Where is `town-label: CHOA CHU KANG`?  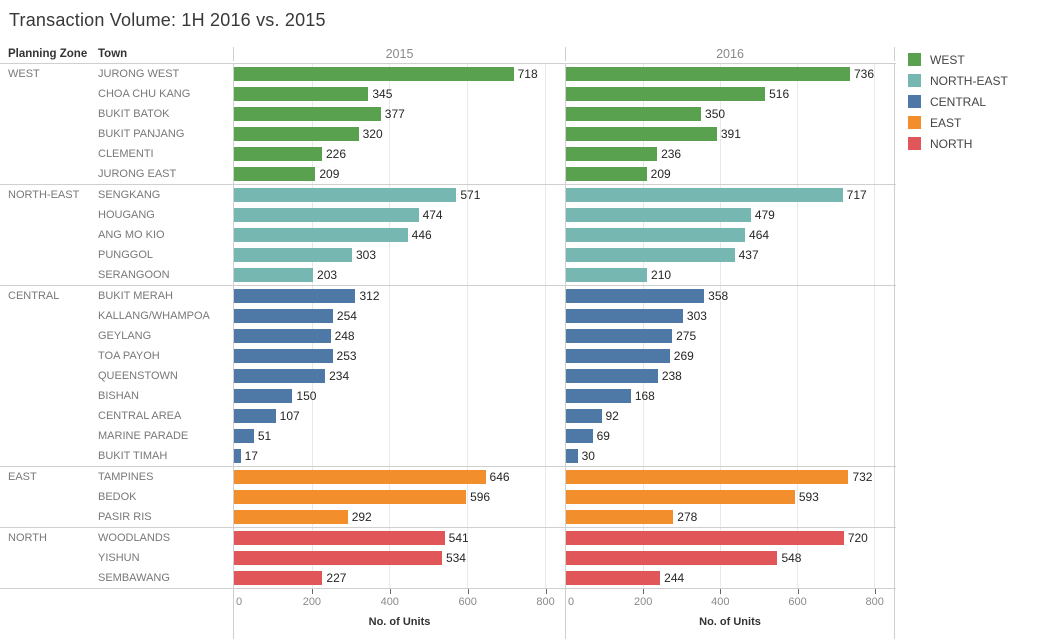
town-label: CHOA CHU KANG is located at coordinates (144, 94).